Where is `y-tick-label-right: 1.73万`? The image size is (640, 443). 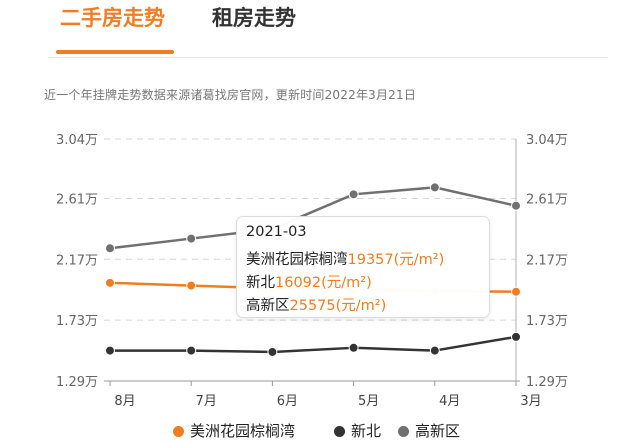 y-tick-label-right: 1.73万 is located at coordinates (547, 321).